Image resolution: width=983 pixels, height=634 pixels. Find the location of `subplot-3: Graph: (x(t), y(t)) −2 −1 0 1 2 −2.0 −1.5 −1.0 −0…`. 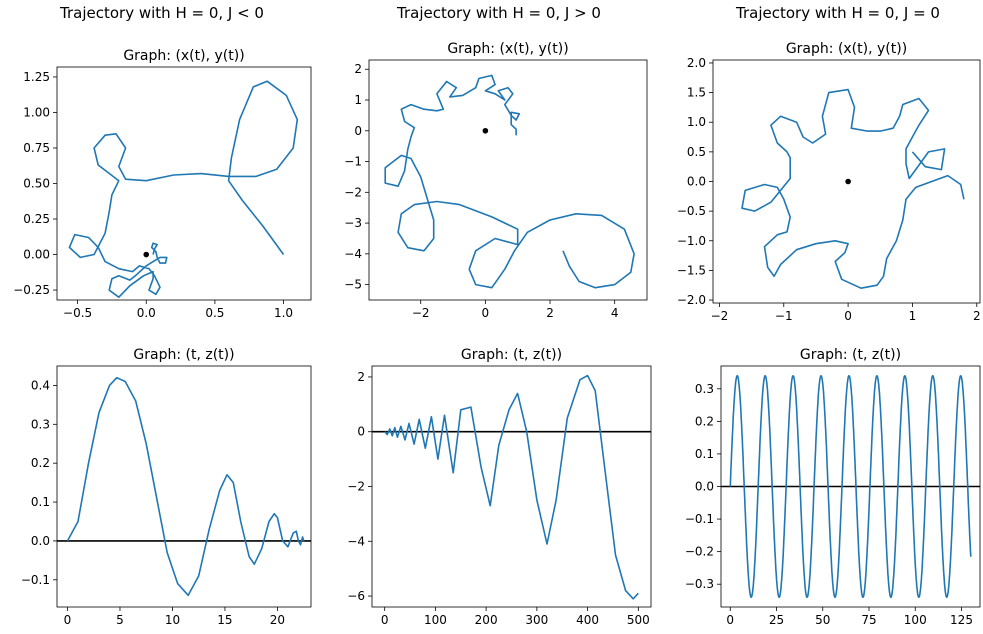

subplot-3: Graph: (x(t), y(t)) −2 −1 0 1 2 −2.0 −1.5 −1.0 −0… is located at coordinates (829, 182).